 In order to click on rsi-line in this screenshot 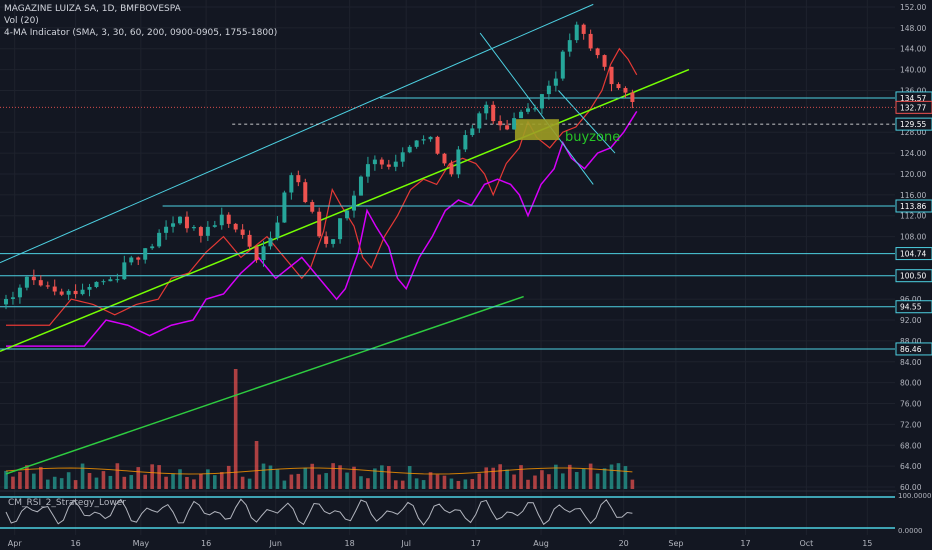, I will do `click(319, 512)`.